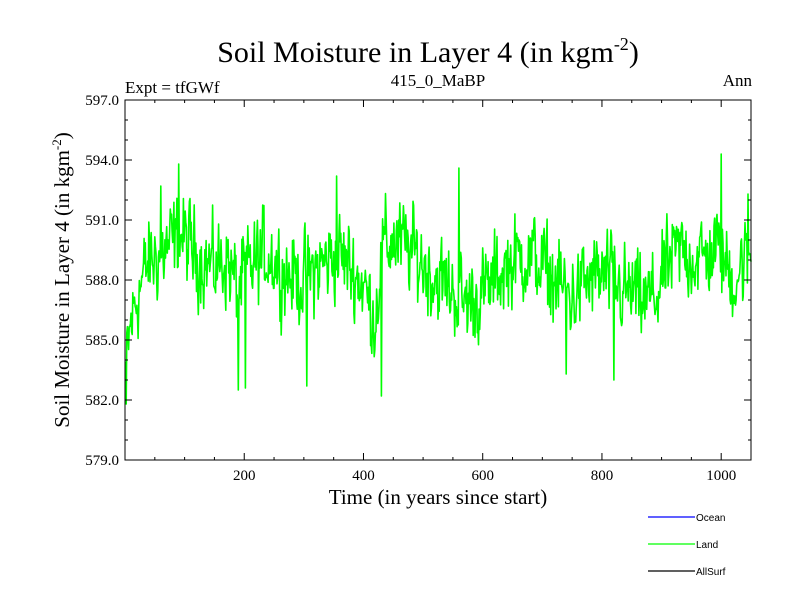 This screenshot has width=800, height=600. I want to click on y-tick-label: 588.0, so click(102, 281).